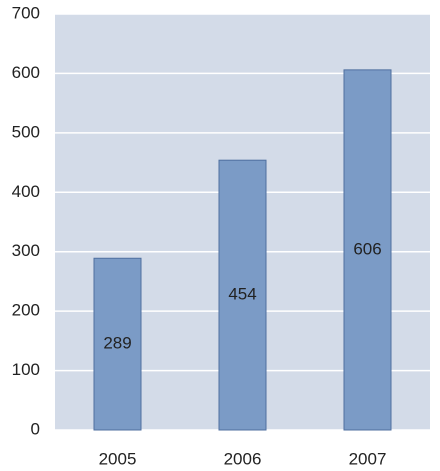 The image size is (440, 471). I want to click on data-label: 289, so click(117, 343).